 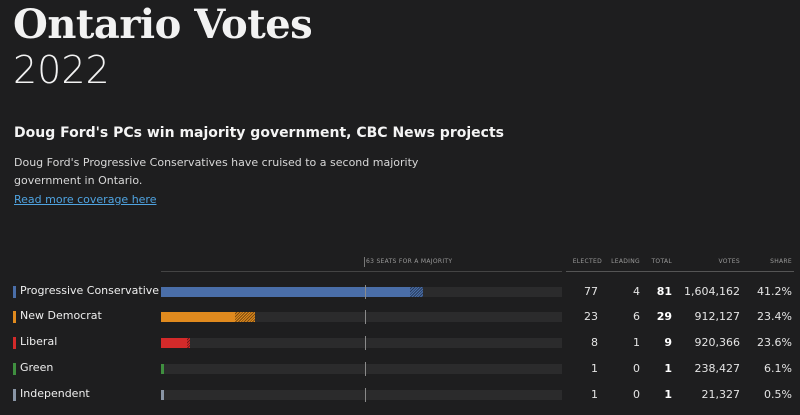 I want to click on party-name: Progressive Conservative, so click(x=90, y=290).